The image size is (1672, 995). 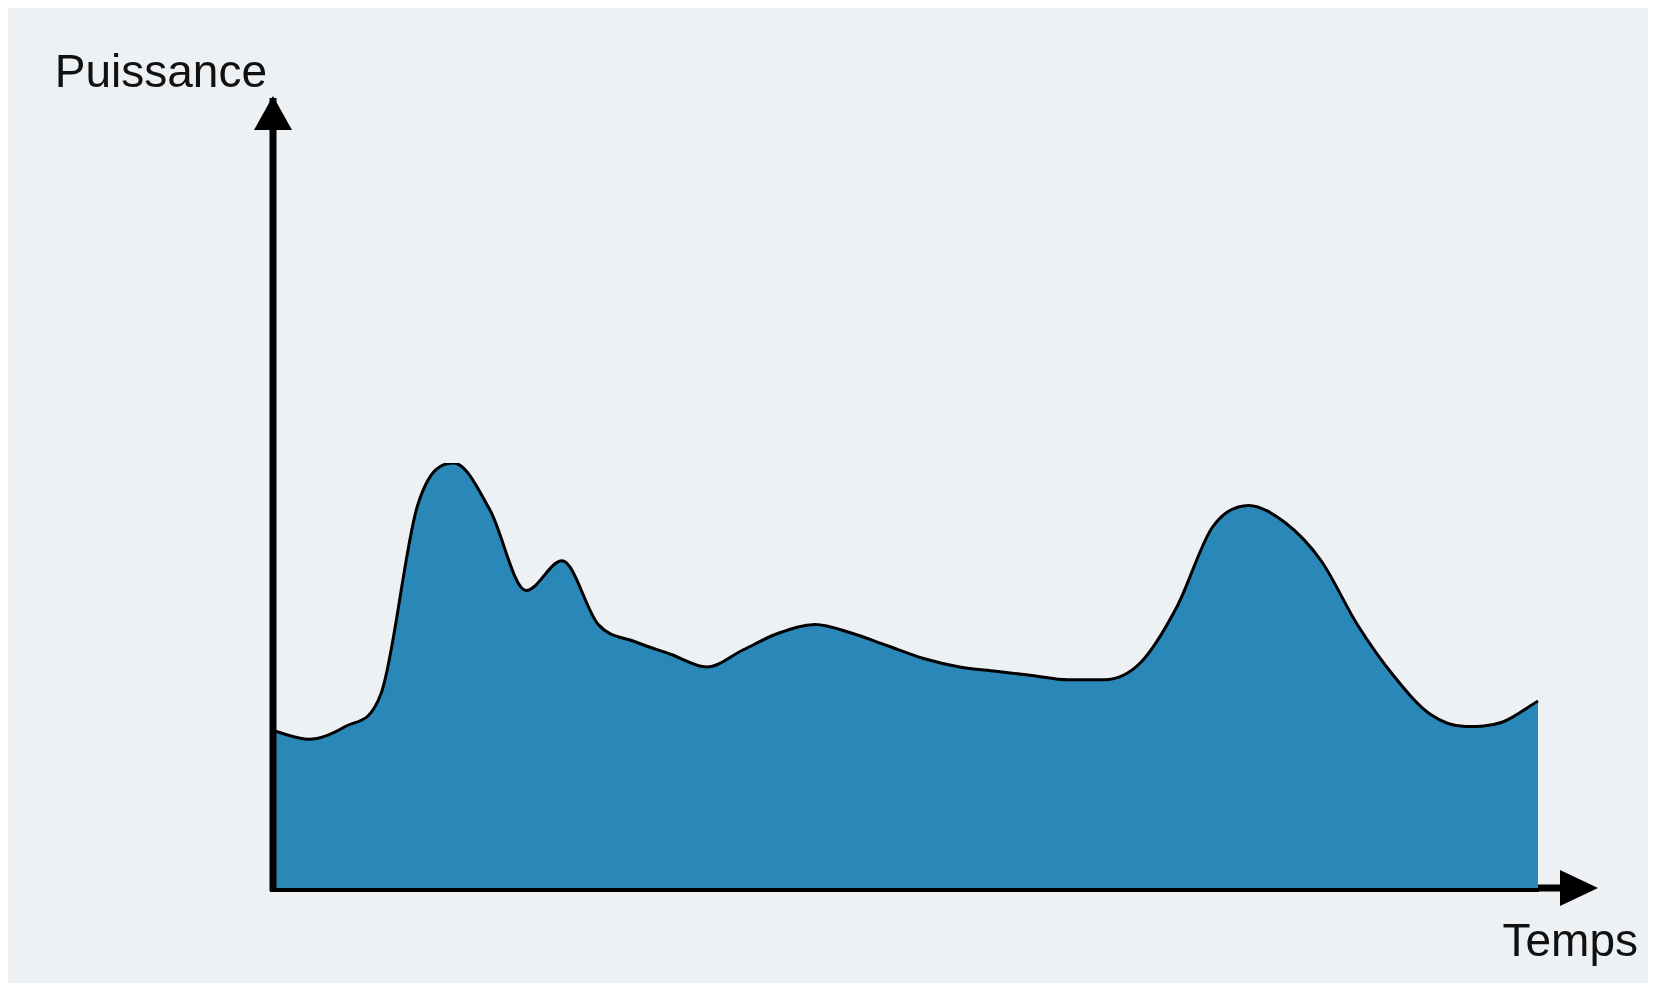 What do you see at coordinates (1570, 940) in the screenshot?
I see `x-axis-title: Temps` at bounding box center [1570, 940].